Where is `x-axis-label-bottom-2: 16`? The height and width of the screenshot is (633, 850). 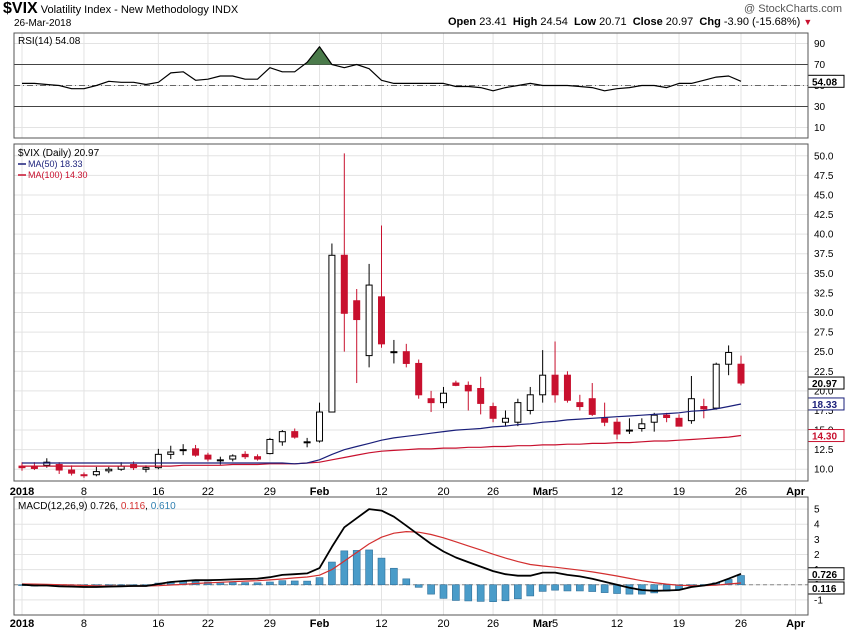 x-axis-label-bottom-2: 16 is located at coordinates (158, 624).